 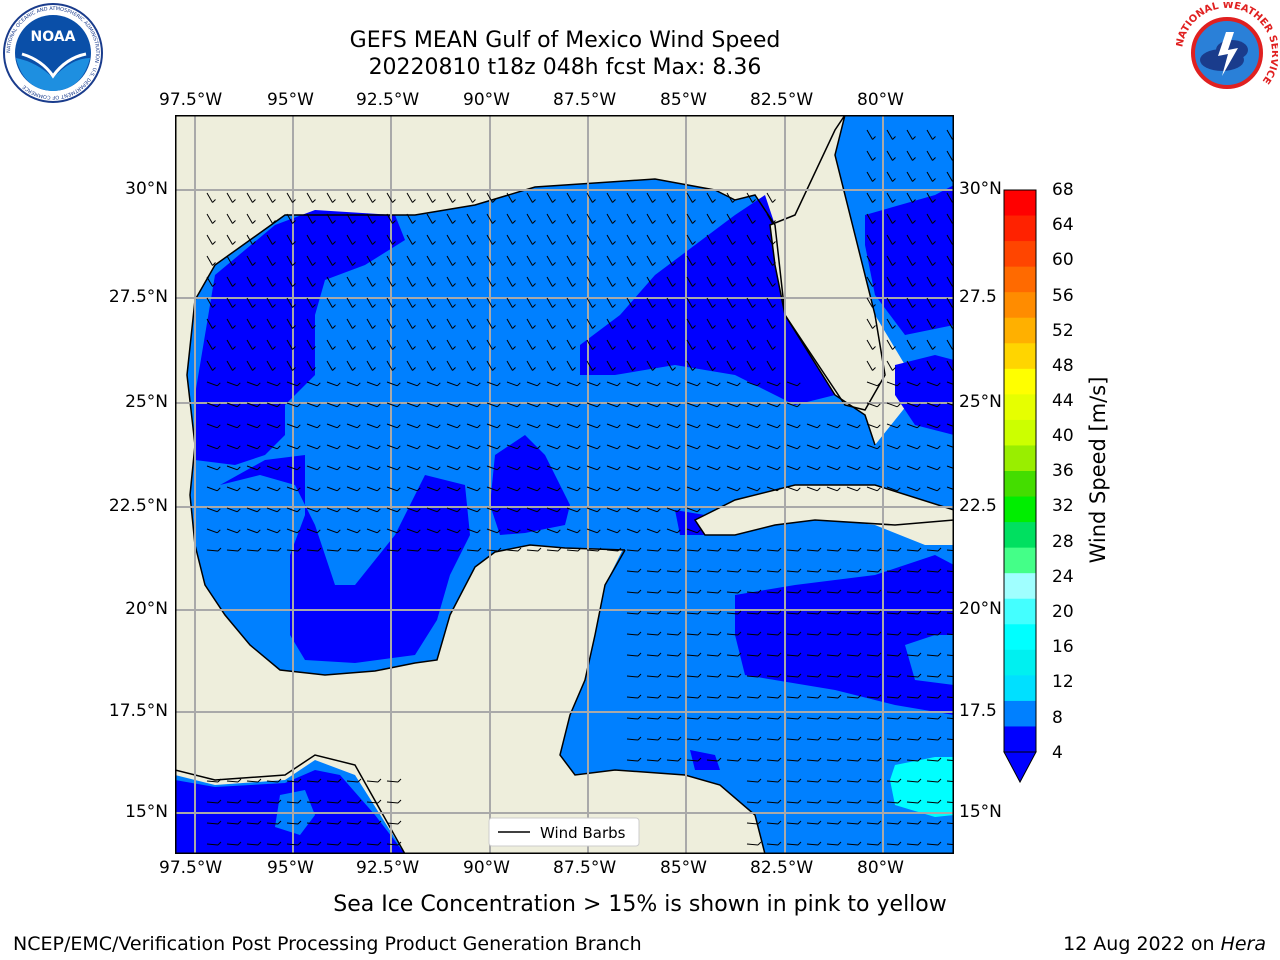 I want to click on colorbar-tick: 16, so click(x=1063, y=647).